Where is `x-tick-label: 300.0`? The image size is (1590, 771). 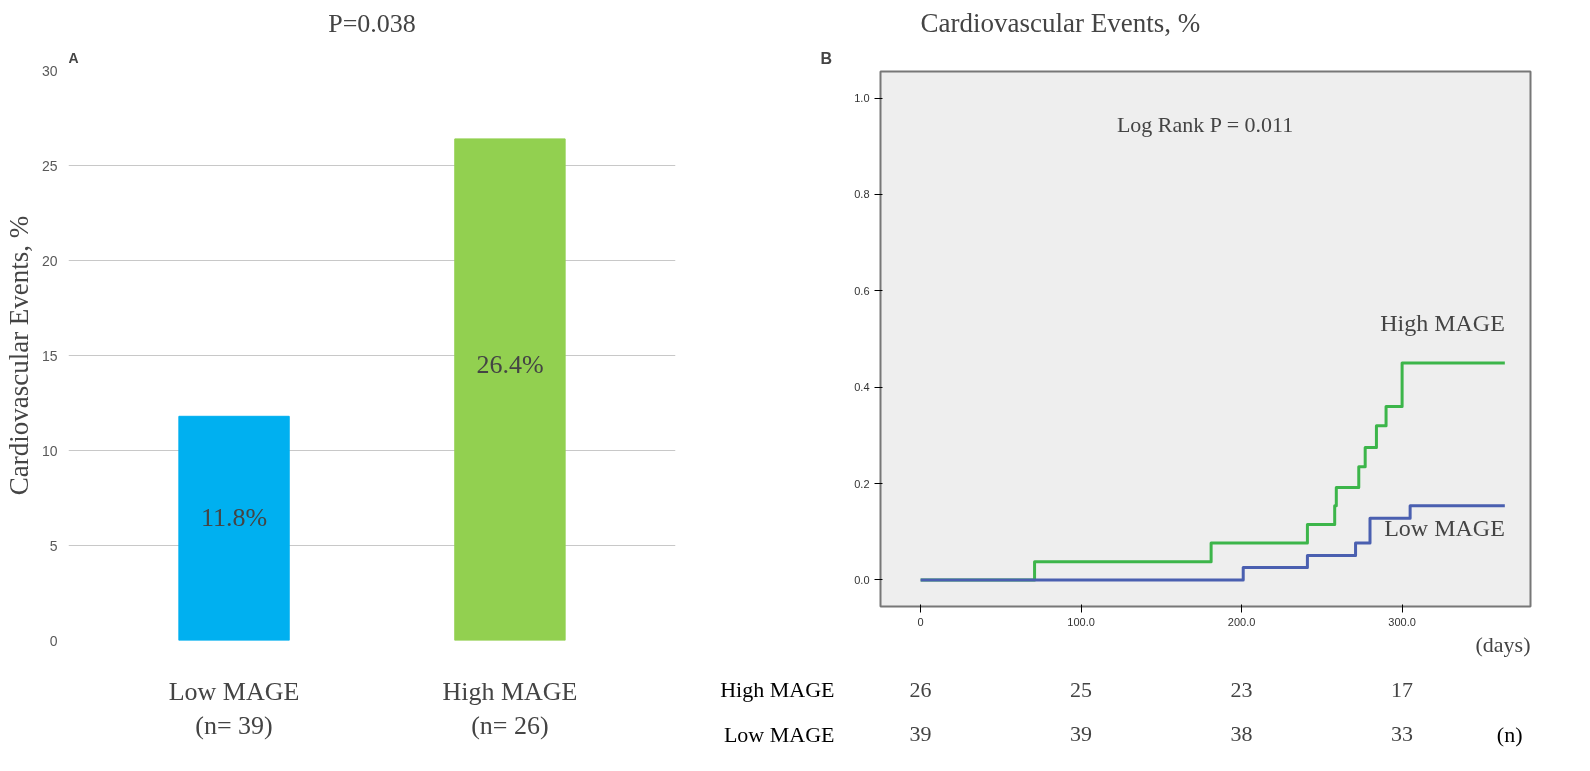 x-tick-label: 300.0 is located at coordinates (1402, 621).